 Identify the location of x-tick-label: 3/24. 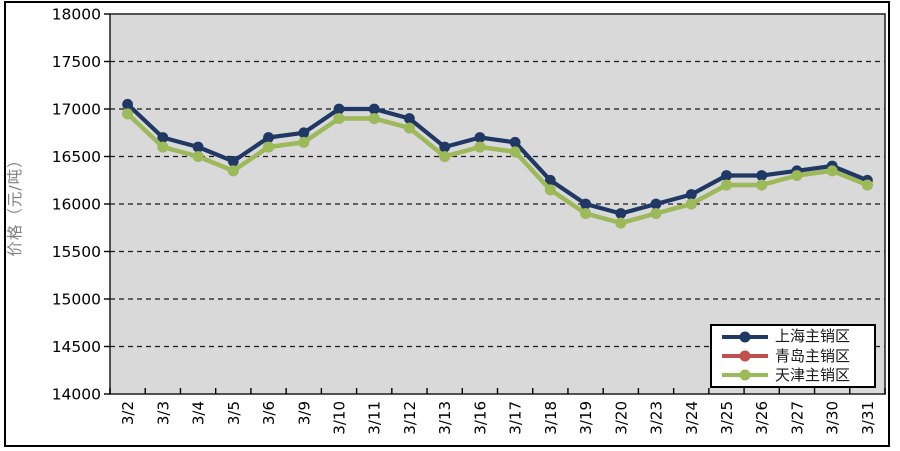
(692, 418).